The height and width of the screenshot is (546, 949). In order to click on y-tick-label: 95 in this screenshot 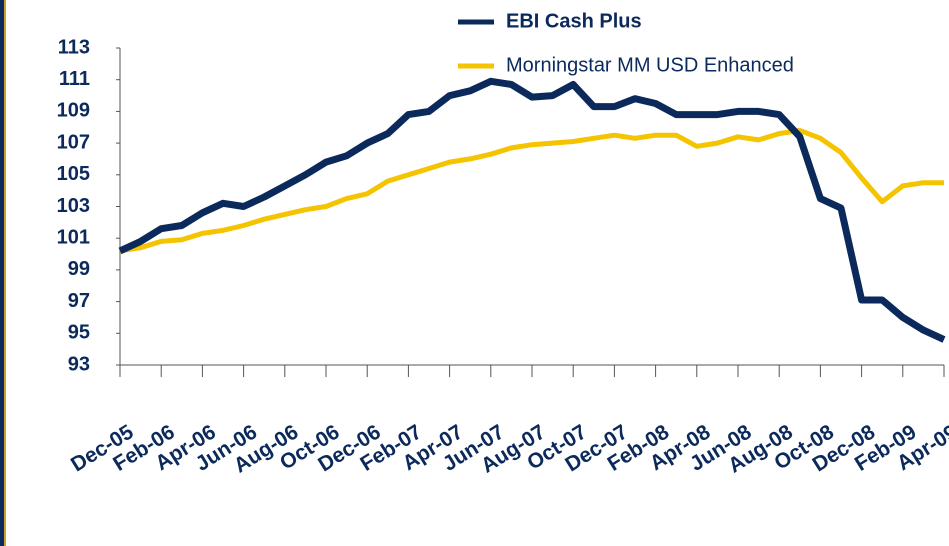, I will do `click(79, 333)`.